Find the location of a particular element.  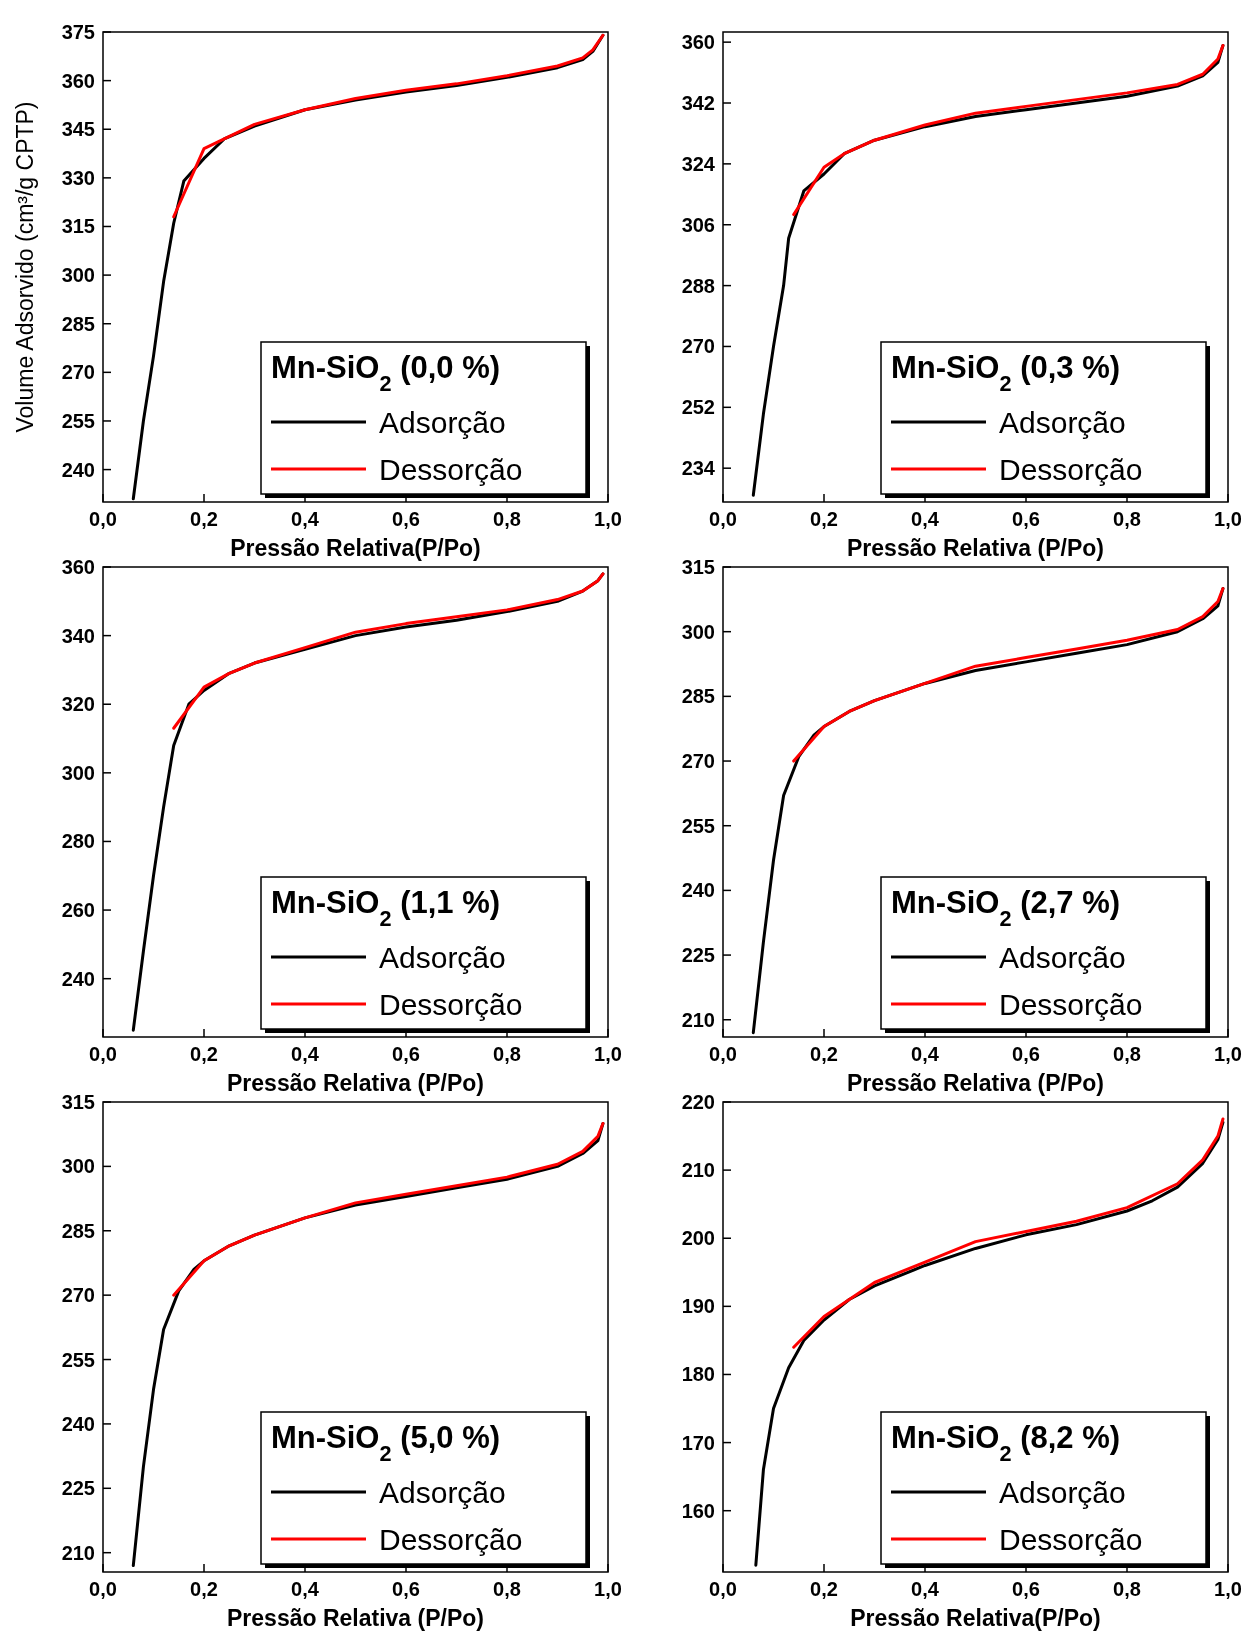

y-tick-label: 306 is located at coordinates (698, 224).